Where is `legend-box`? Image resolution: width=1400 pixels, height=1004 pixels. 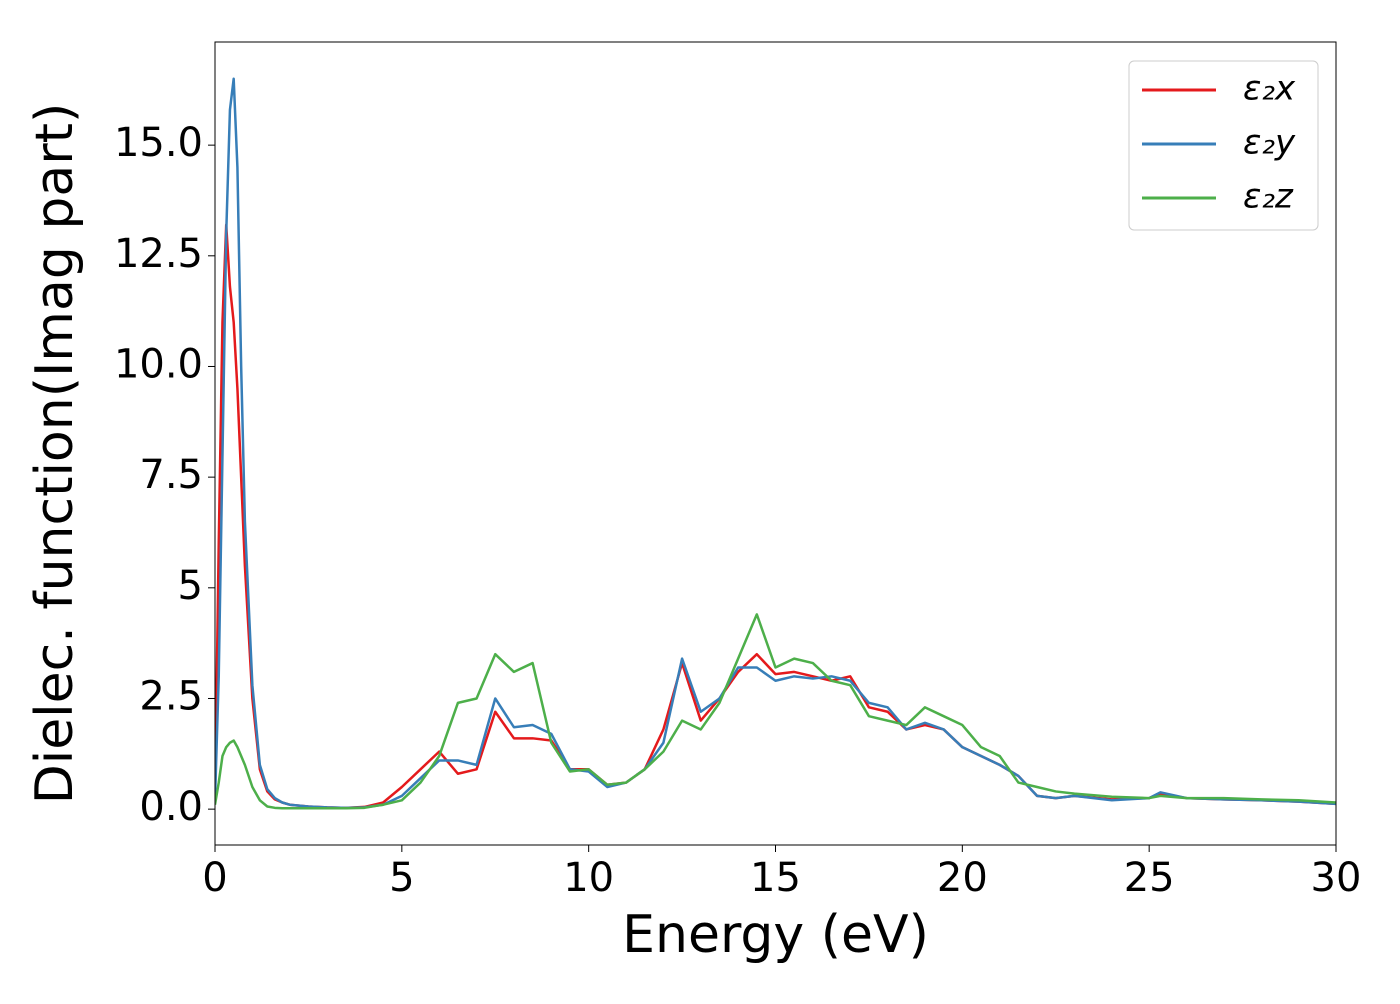 legend-box is located at coordinates (1223, 145).